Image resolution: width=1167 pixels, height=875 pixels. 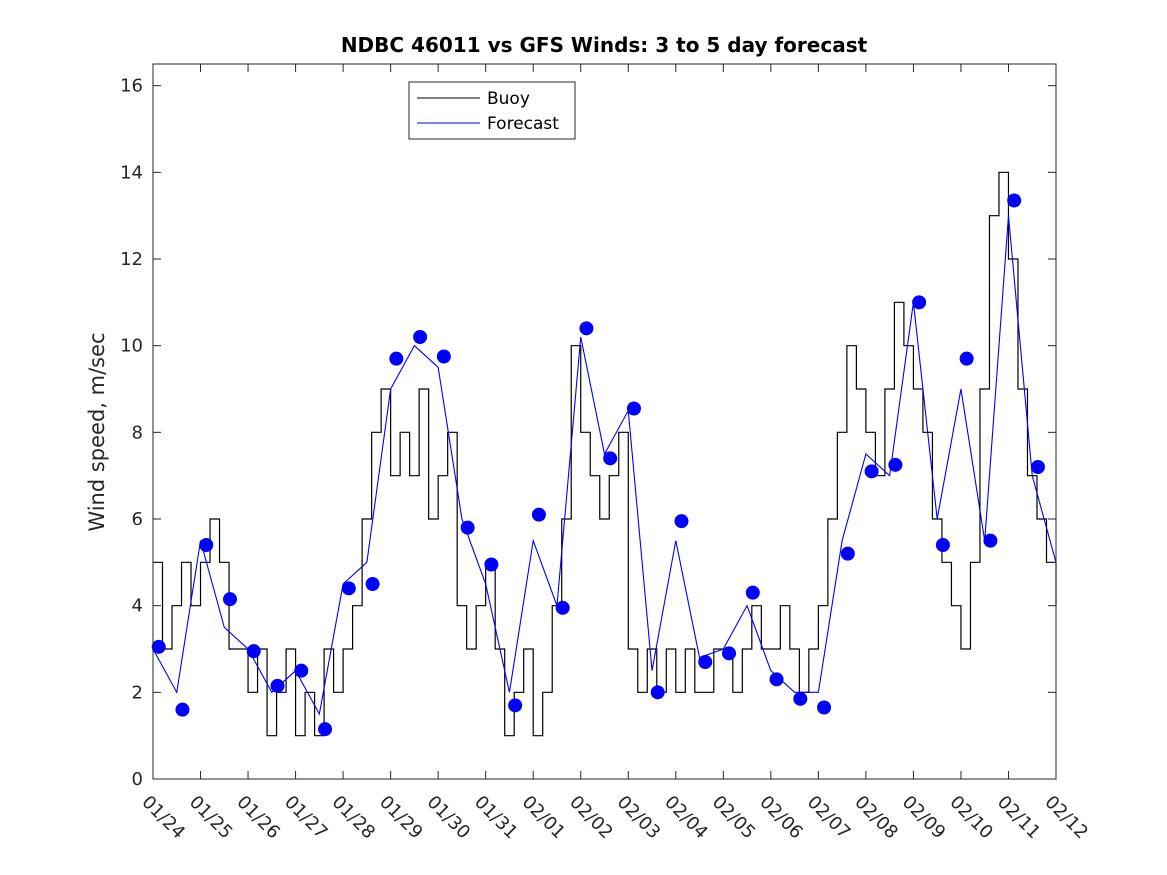 I want to click on y-tick-label: 4, so click(x=137, y=606).